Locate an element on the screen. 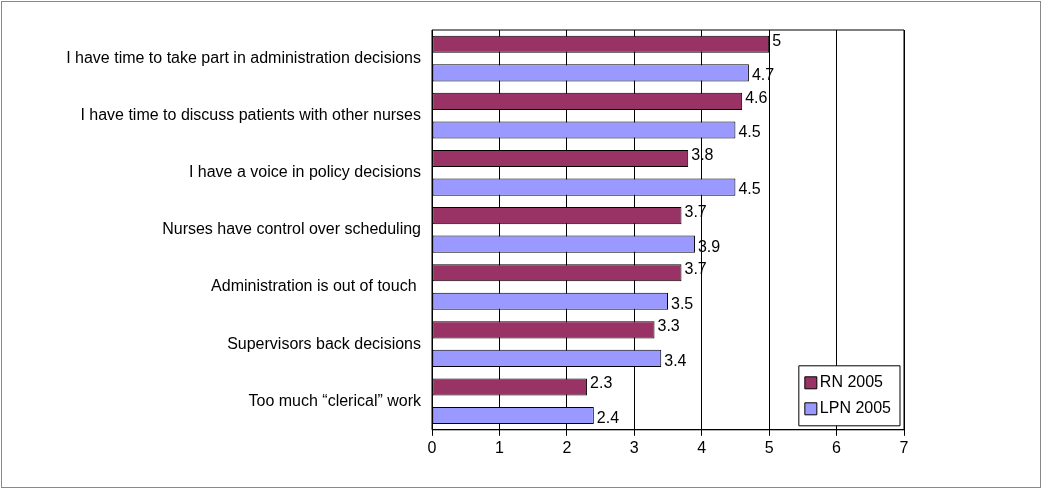  x-tick-label: 4 is located at coordinates (702, 447).